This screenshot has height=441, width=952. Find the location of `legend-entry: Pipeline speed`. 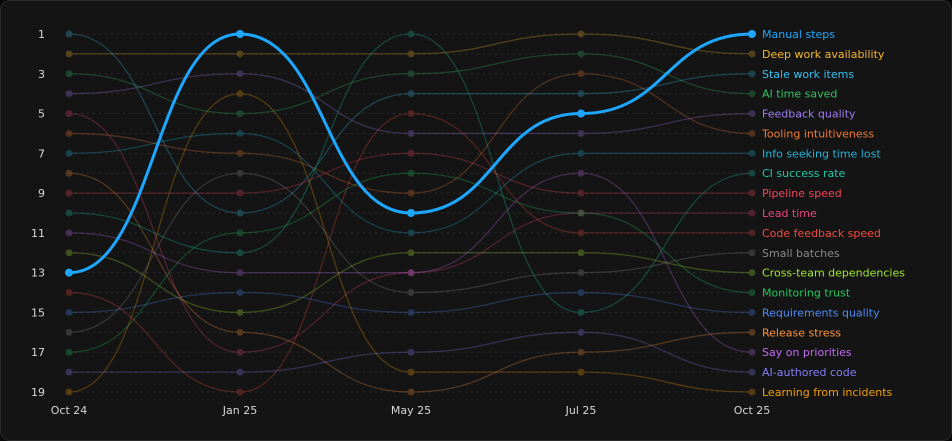

legend-entry: Pipeline speed is located at coordinates (802, 193).